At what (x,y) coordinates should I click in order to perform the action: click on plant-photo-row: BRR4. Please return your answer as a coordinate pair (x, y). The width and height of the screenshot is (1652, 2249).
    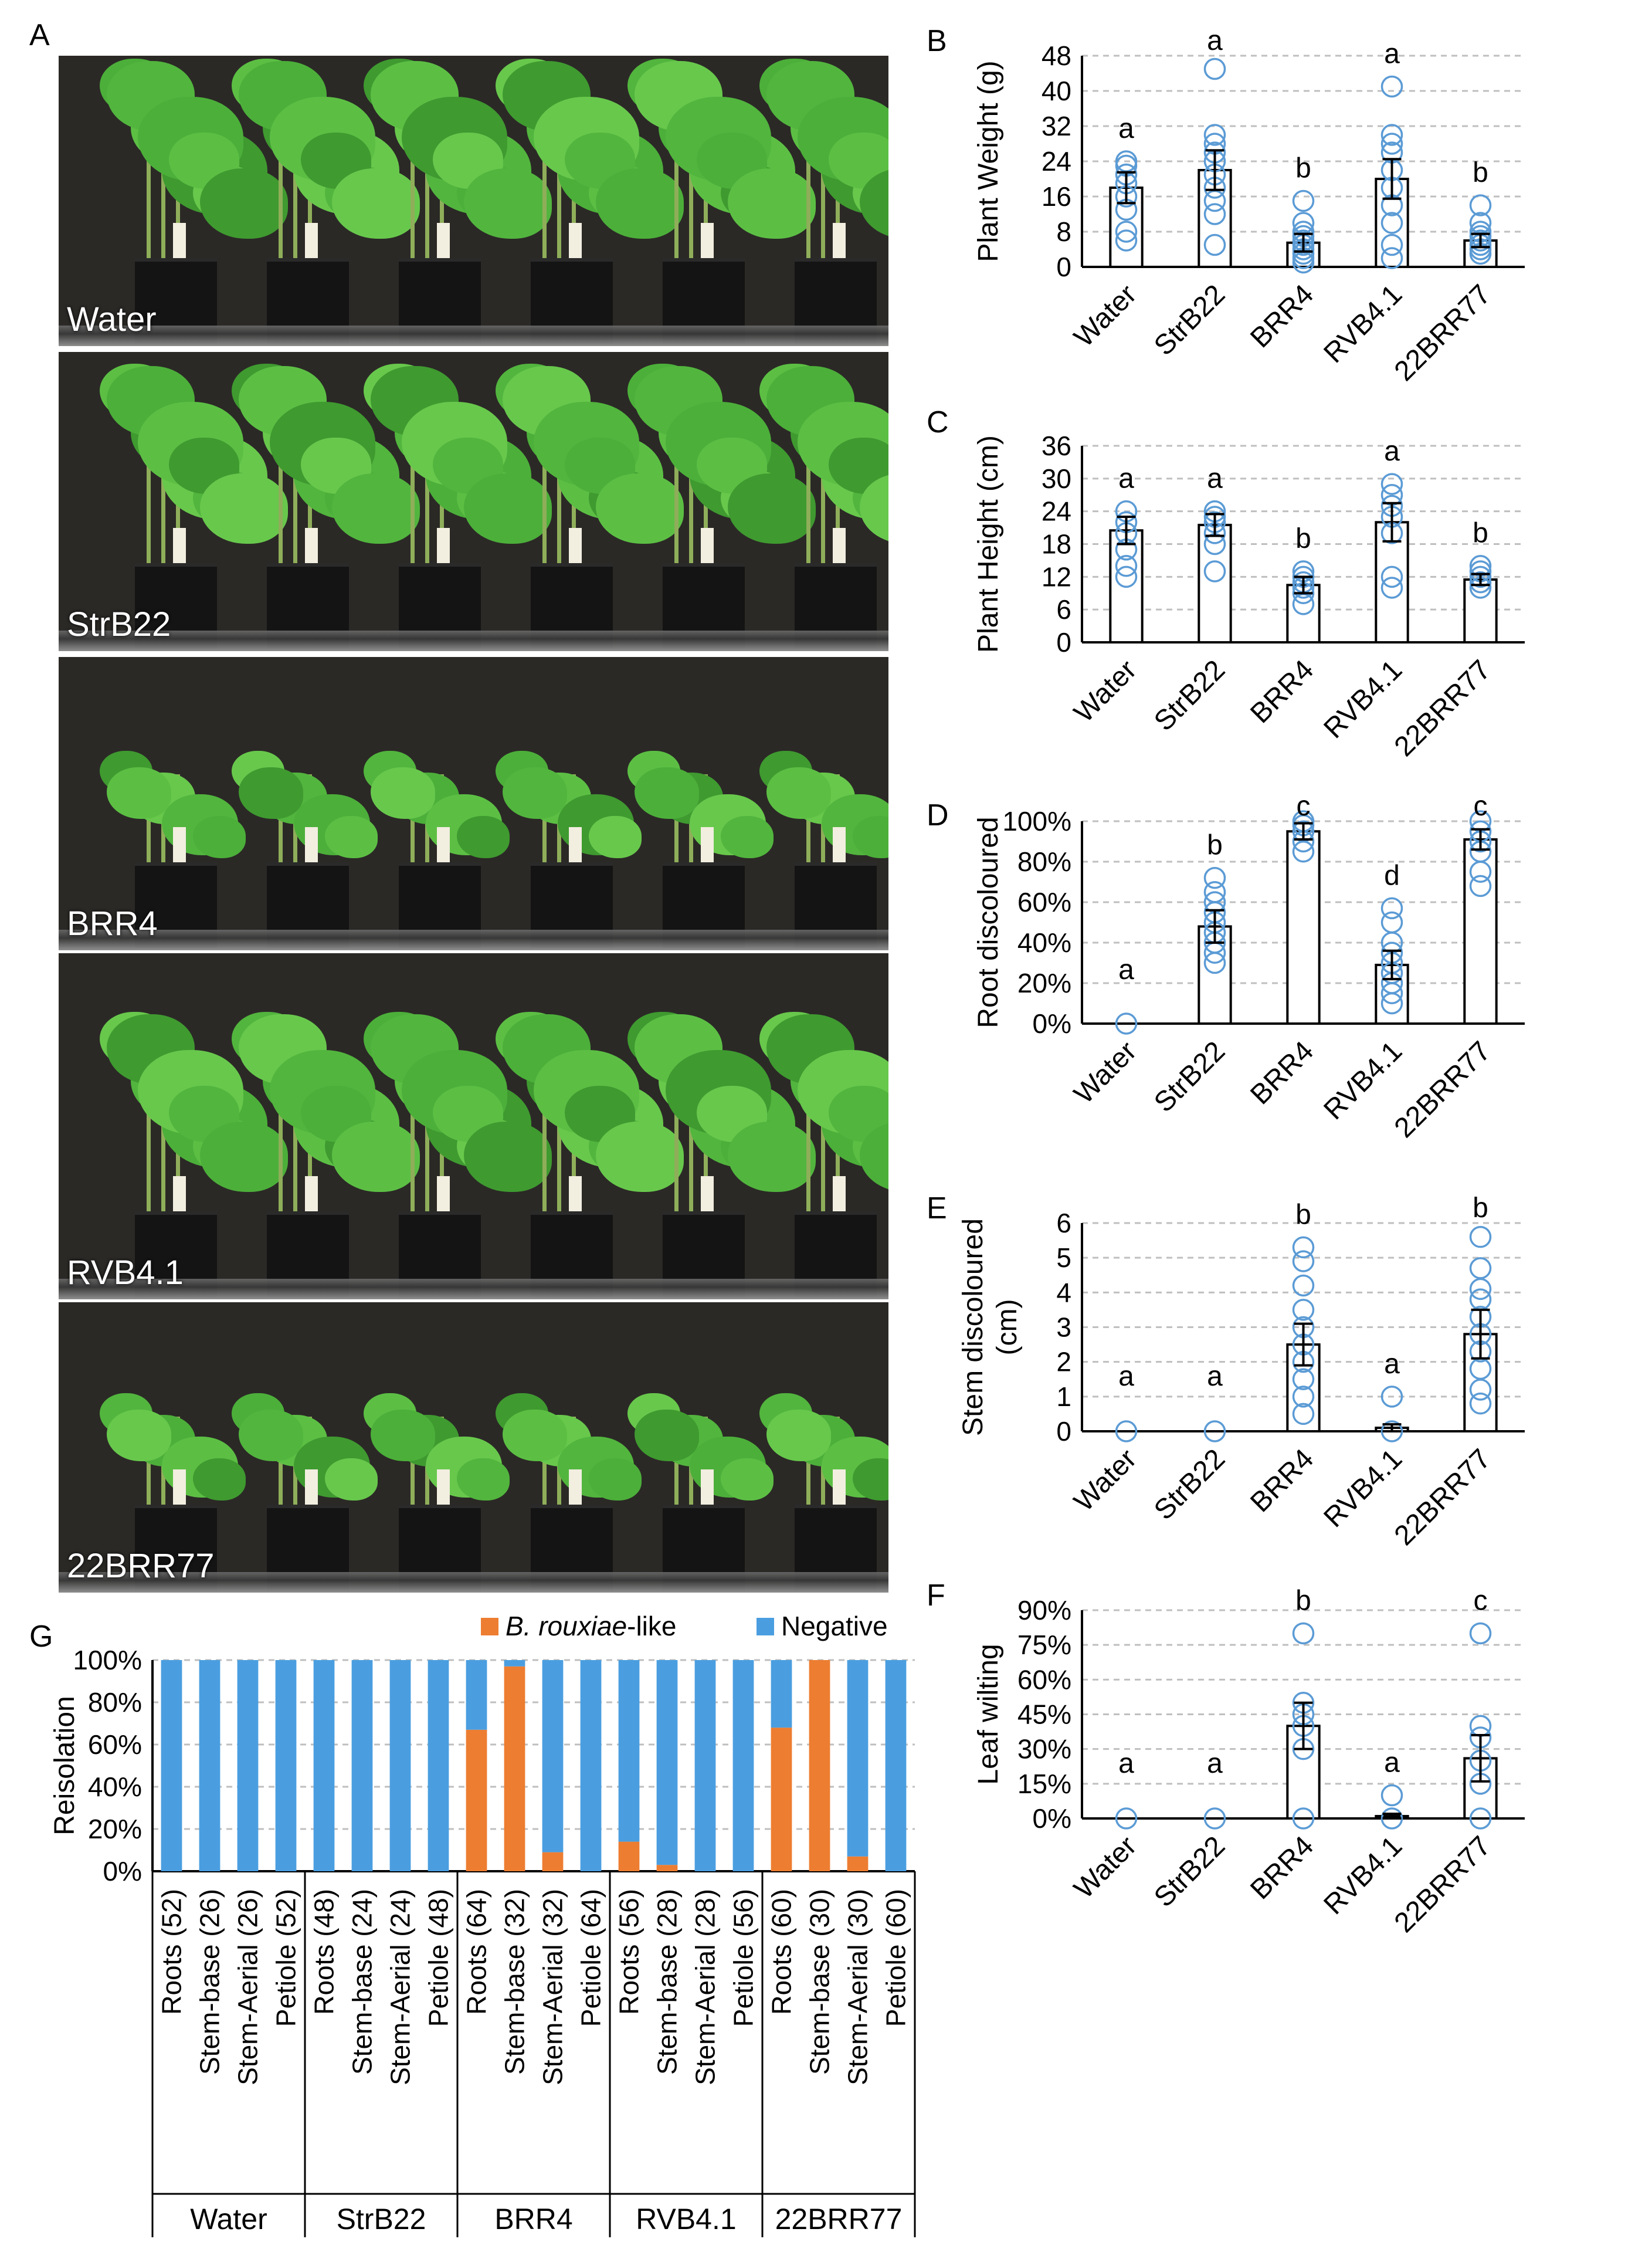
    Looking at the image, I should click on (473, 803).